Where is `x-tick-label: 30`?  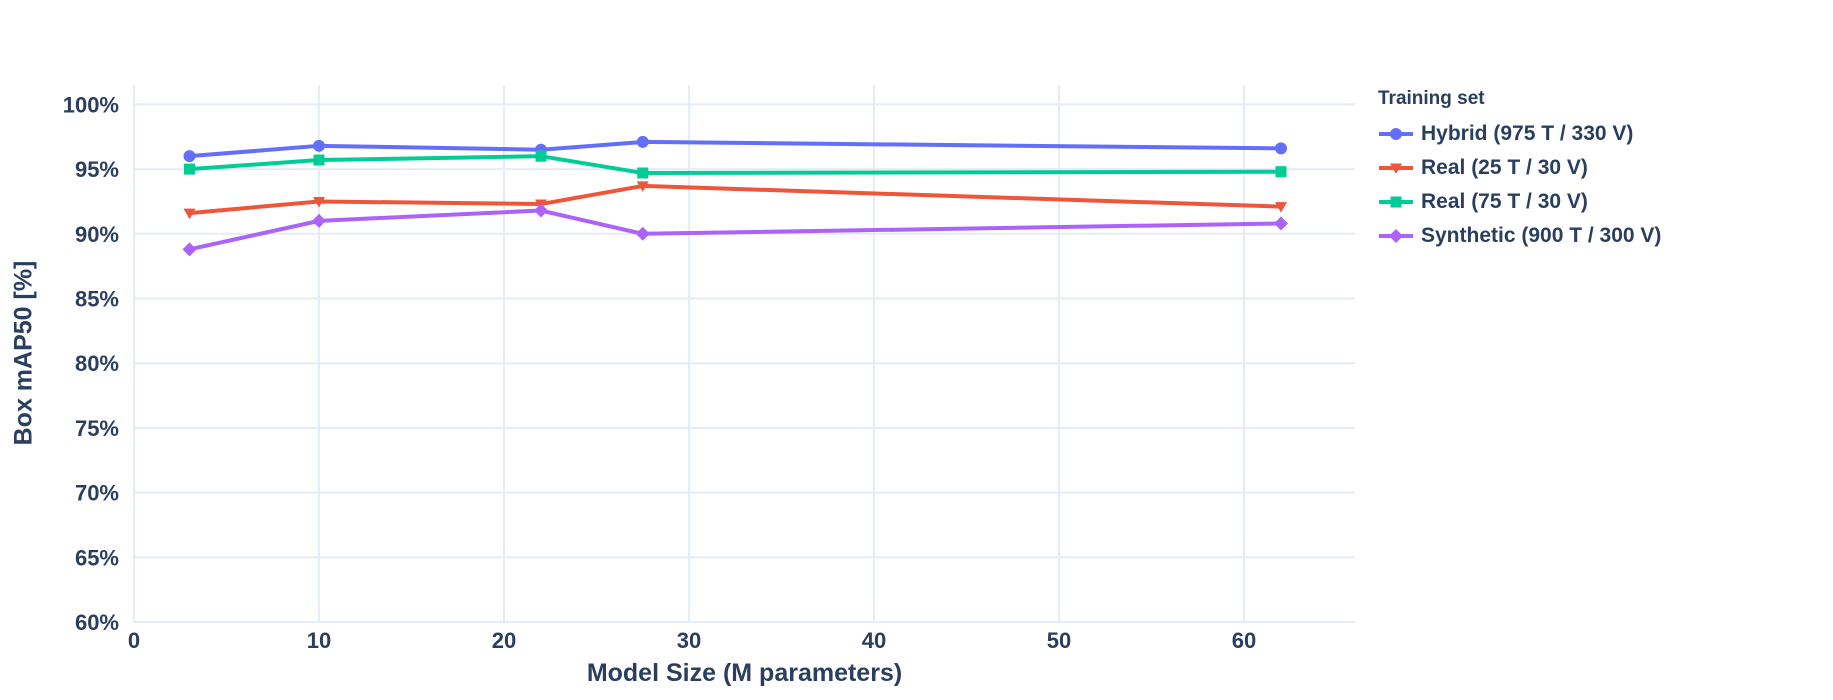
x-tick-label: 30 is located at coordinates (689, 640).